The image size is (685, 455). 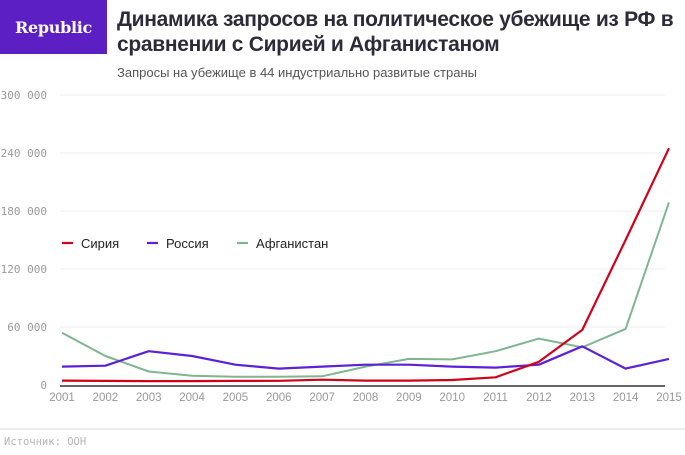 I want to click on x-tick-label: 2007, so click(x=322, y=398).